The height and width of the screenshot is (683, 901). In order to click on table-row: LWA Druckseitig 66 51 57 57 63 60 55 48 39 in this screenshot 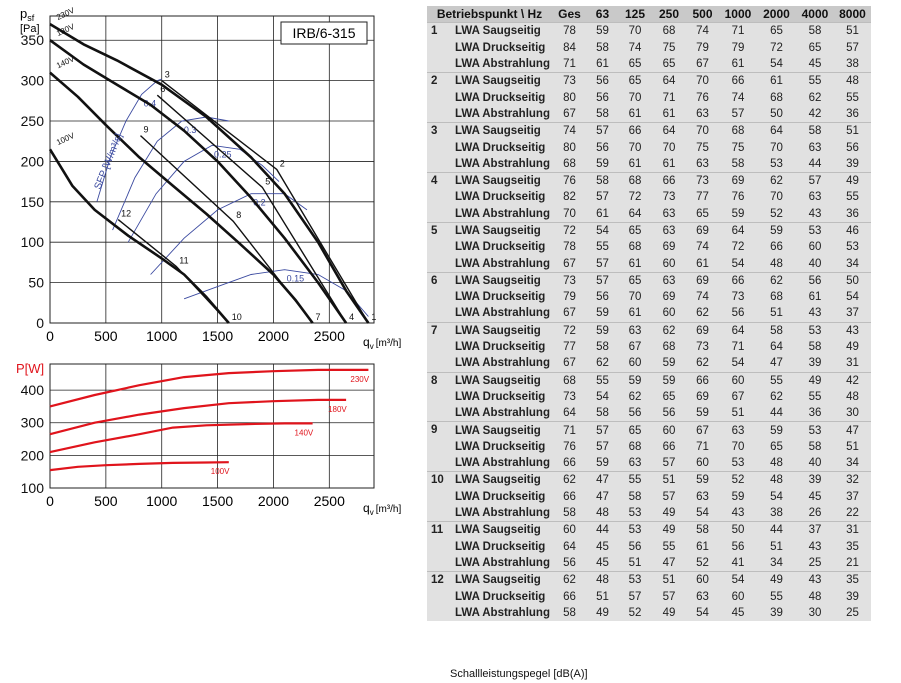, I will do `click(649, 596)`.